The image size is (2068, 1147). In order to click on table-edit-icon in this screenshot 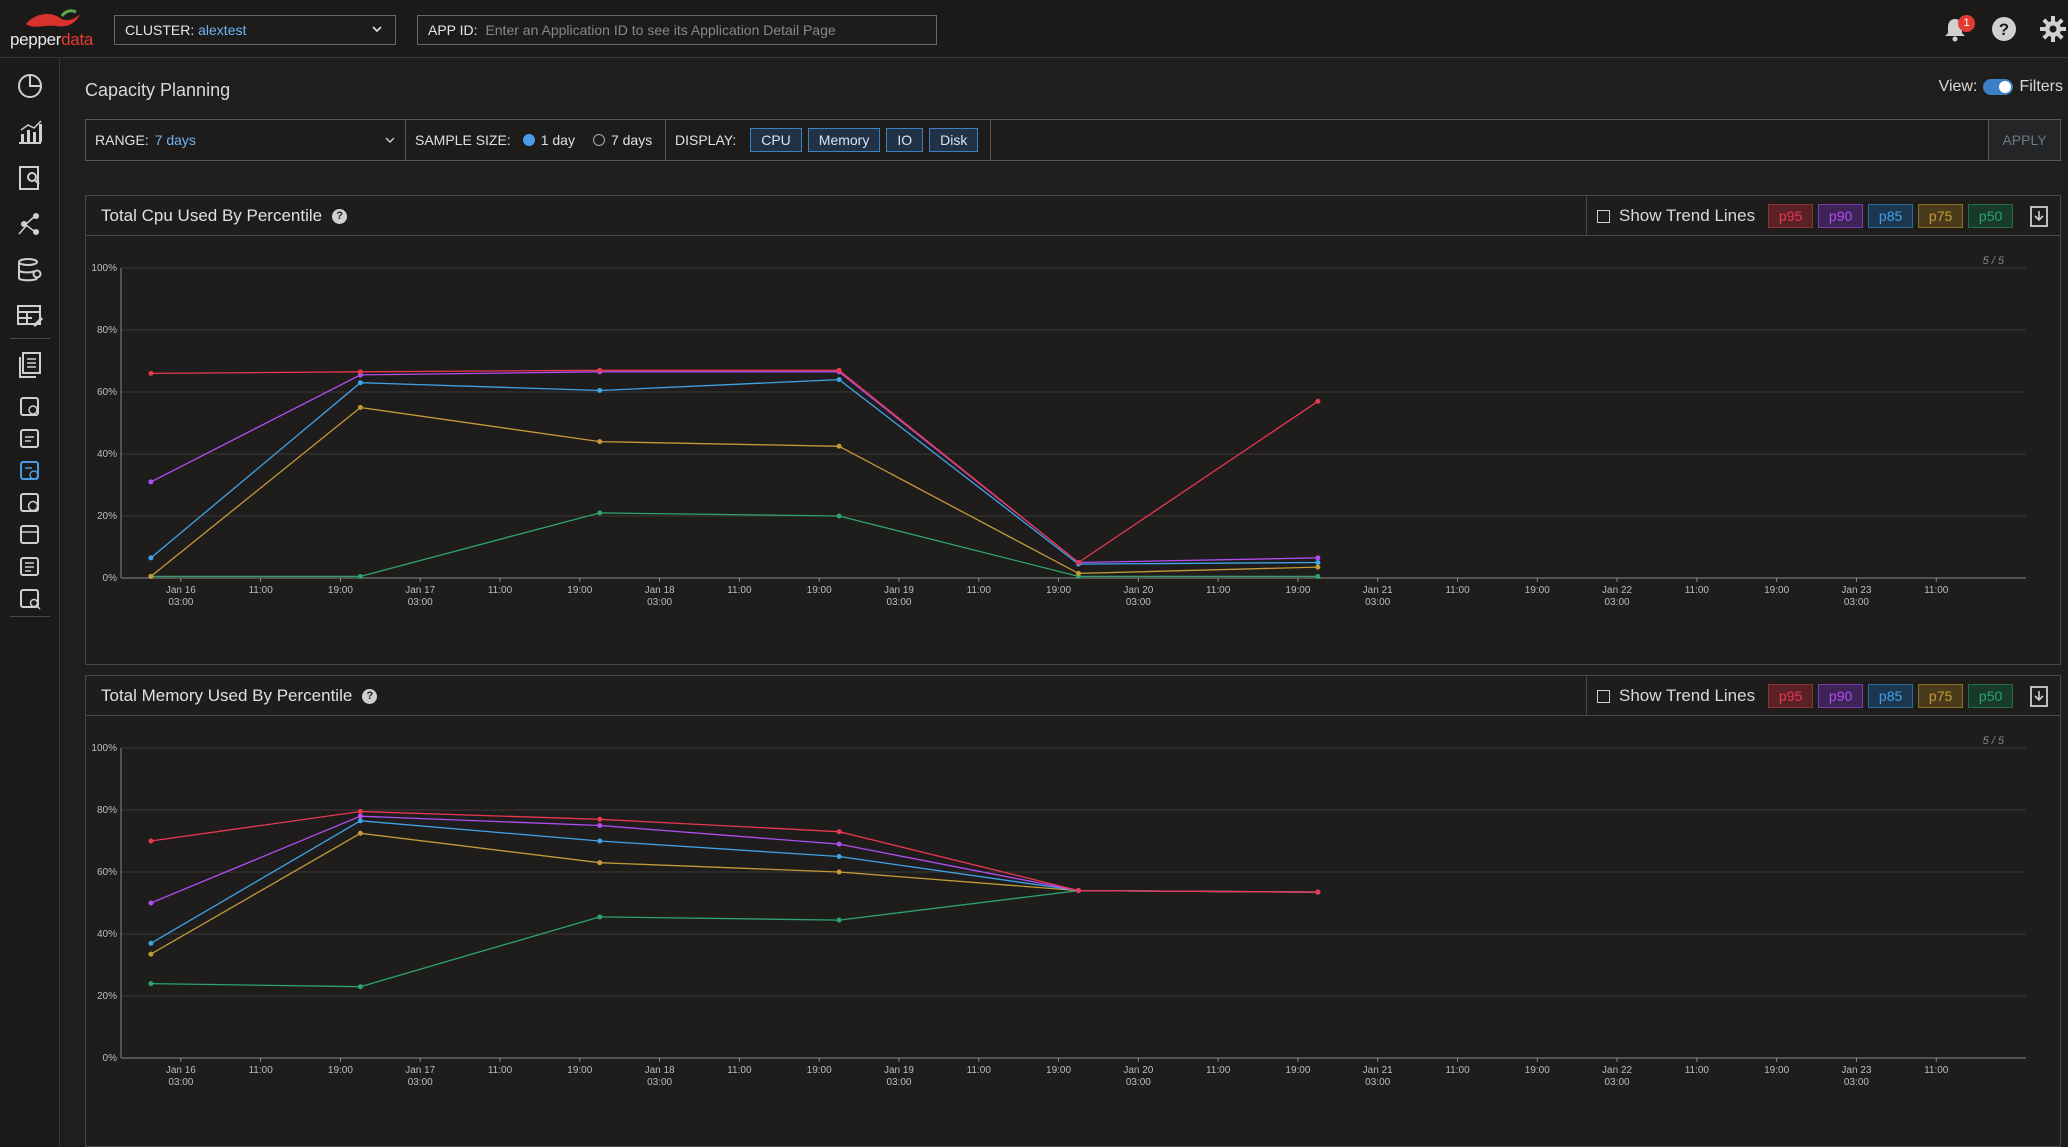, I will do `click(30, 316)`.